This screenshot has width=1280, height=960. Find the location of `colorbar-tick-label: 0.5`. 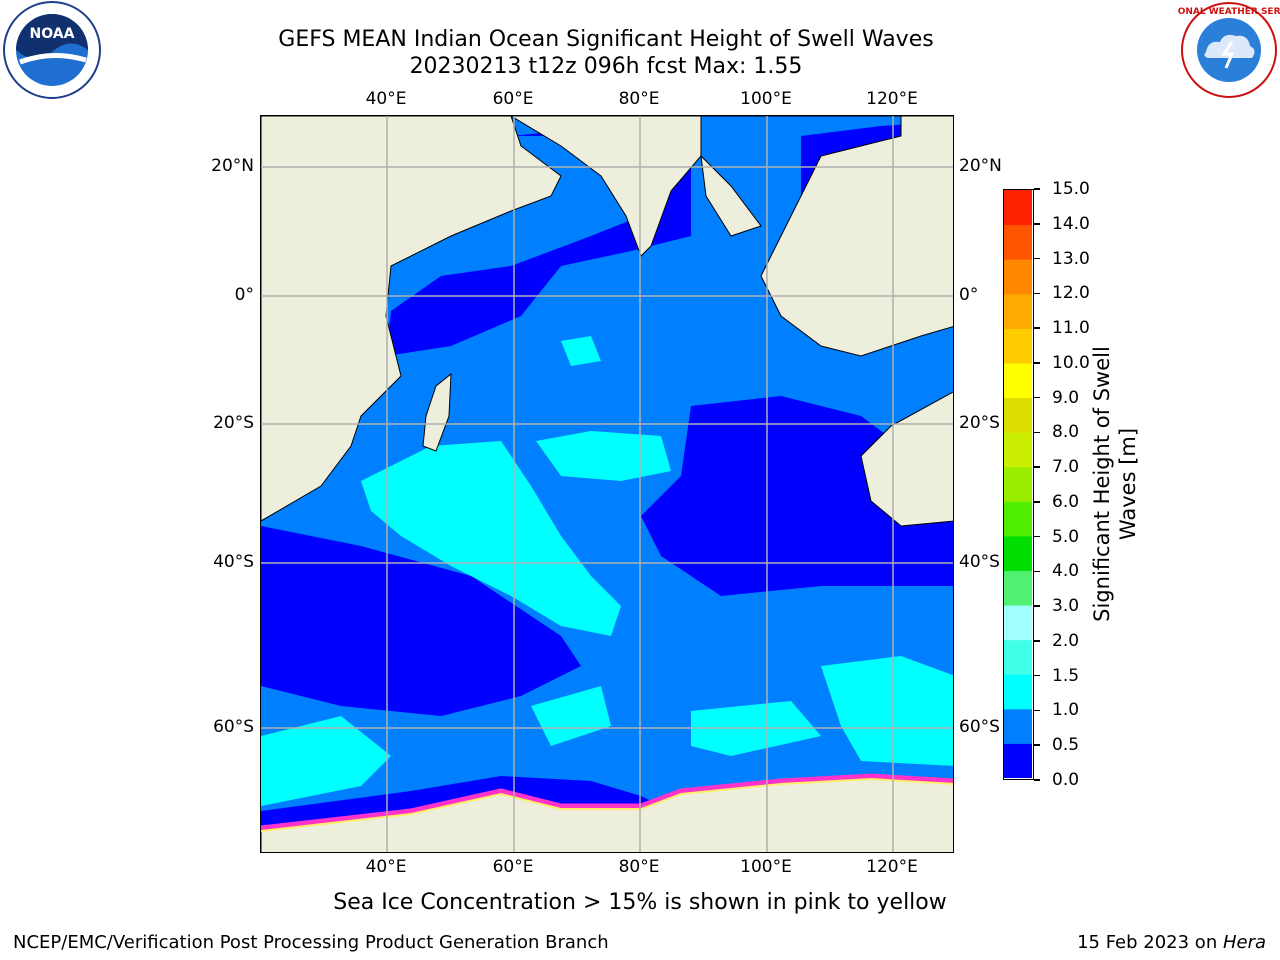

colorbar-tick-label: 0.5 is located at coordinates (1066, 745).